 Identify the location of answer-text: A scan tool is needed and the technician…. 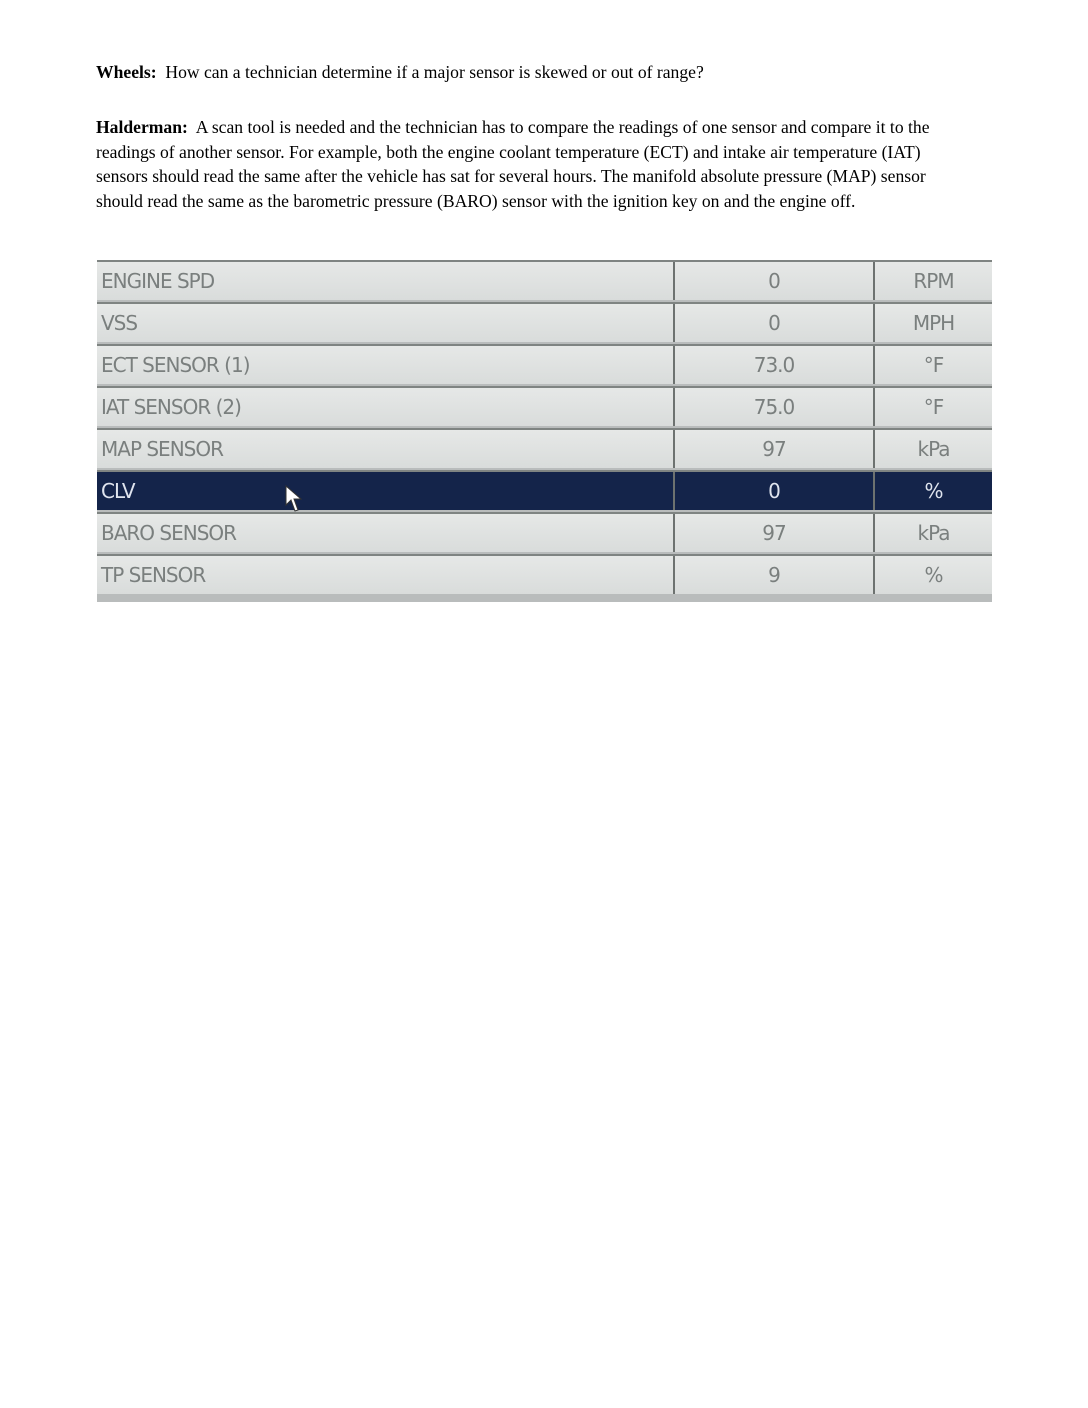
(513, 164).